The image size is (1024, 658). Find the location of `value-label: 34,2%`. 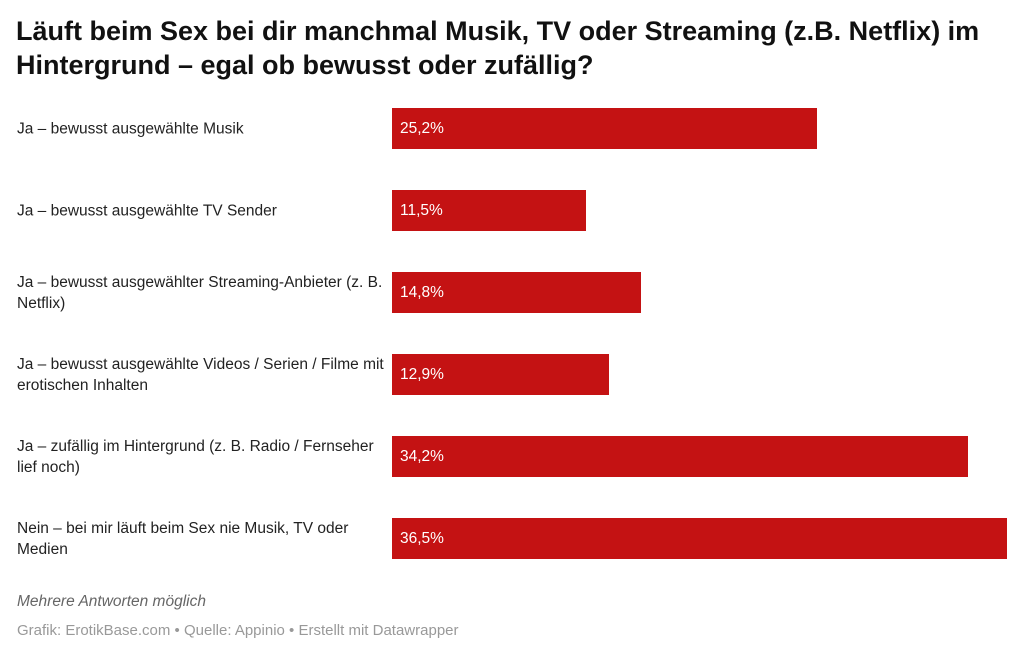

value-label: 34,2% is located at coordinates (422, 456).